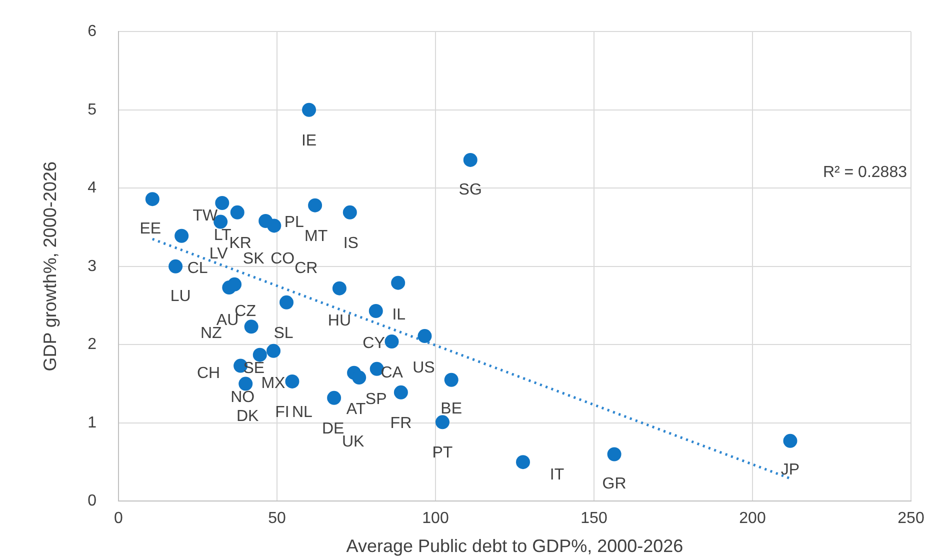 The image size is (947, 558). I want to click on annotation: CA, so click(392, 373).